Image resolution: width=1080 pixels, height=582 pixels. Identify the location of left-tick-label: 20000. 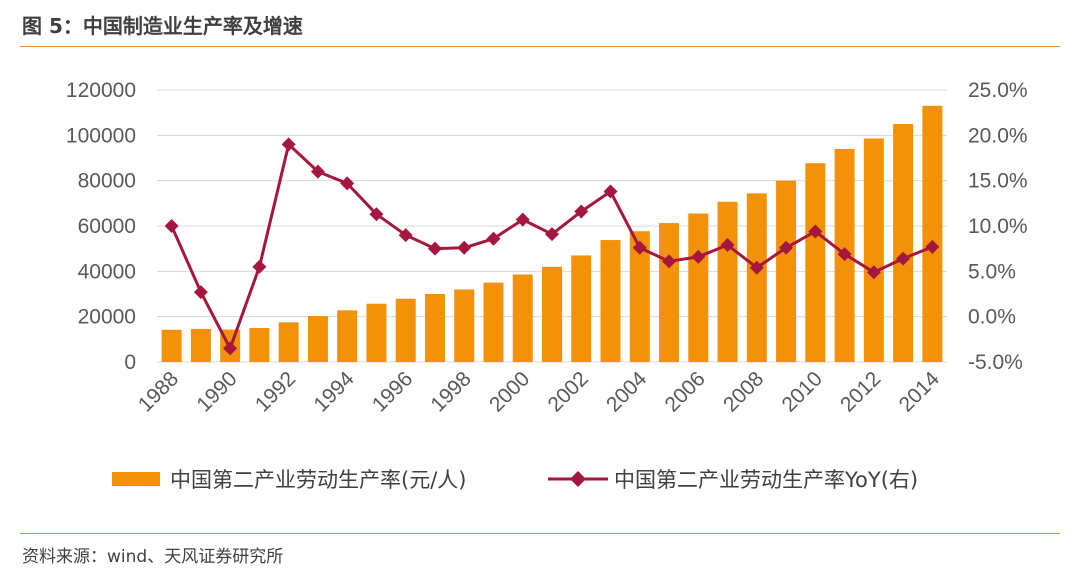
(107, 317).